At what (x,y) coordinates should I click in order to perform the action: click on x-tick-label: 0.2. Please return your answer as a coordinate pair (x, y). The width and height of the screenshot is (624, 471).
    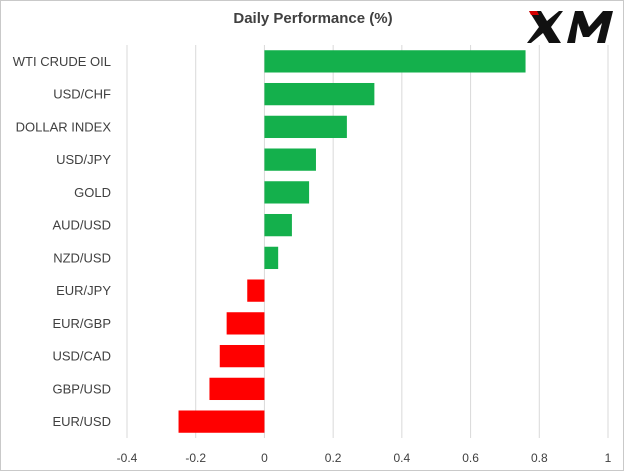
    Looking at the image, I should click on (333, 458).